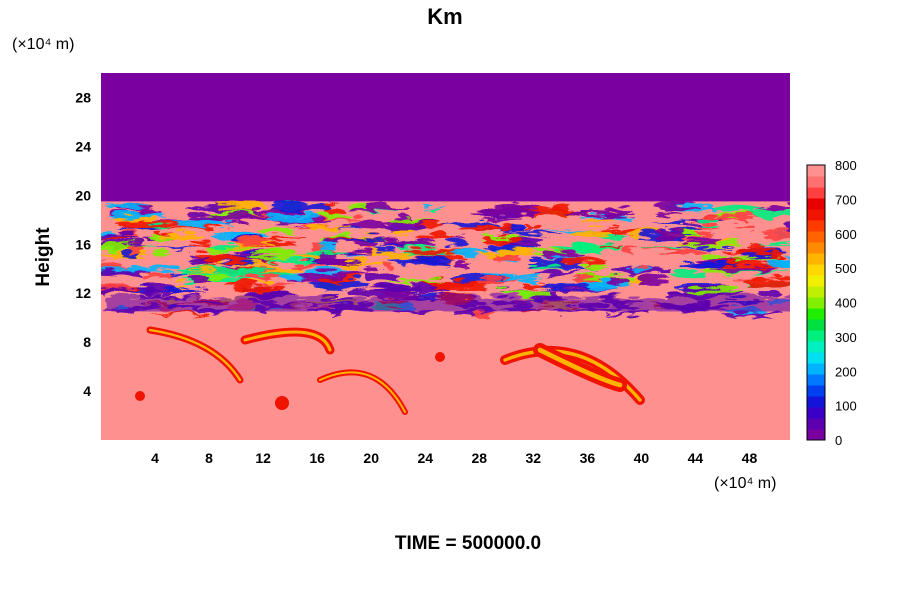  I want to click on y-tick-label: 4, so click(87, 391).